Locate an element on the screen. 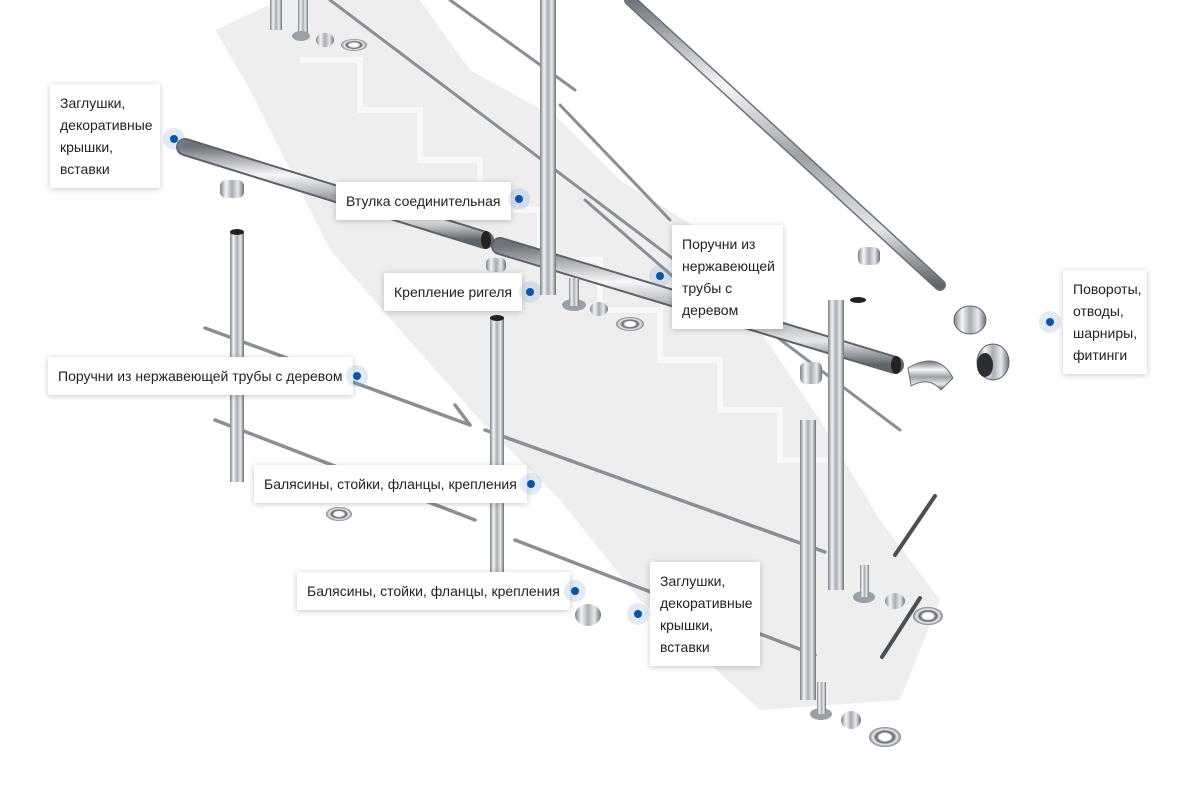  callout-balusters-2: Балясины, стойки, фланцы, крепления is located at coordinates (433, 591).